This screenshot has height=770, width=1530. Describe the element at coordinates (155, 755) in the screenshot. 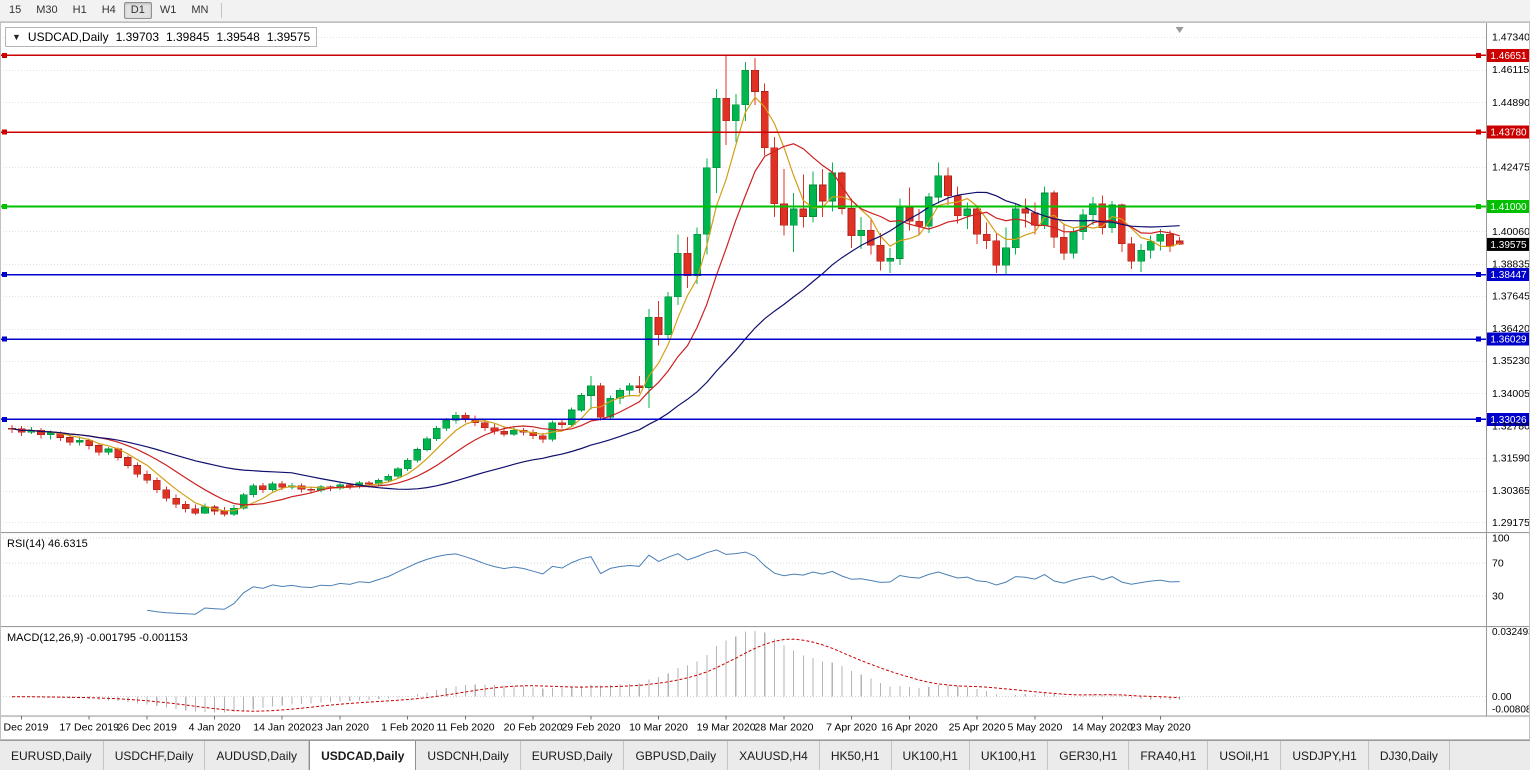

I see `chart-tab-usdchf-daily: USDCHF,Daily` at that location.